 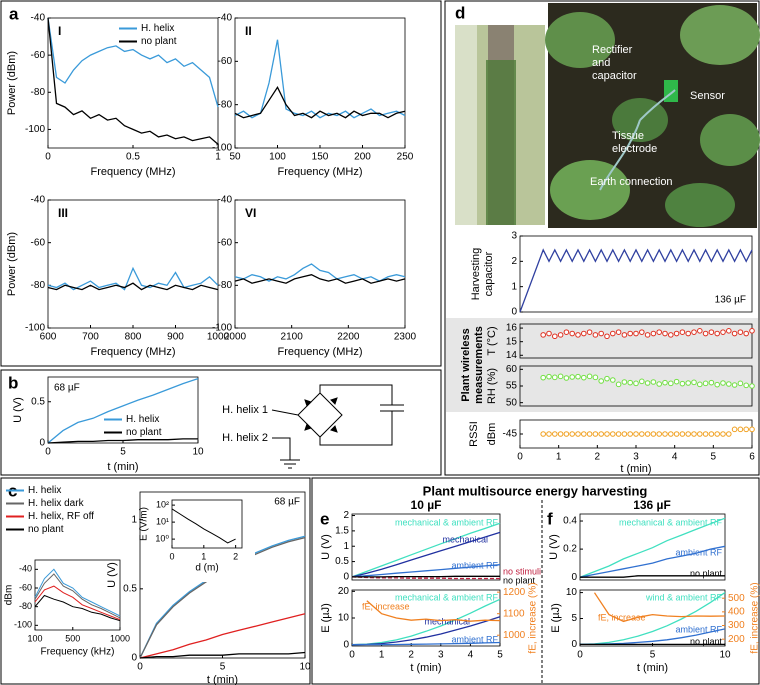 What do you see at coordinates (514, 592) in the screenshot?
I see `y2-tick-label: 1200` at bounding box center [514, 592].